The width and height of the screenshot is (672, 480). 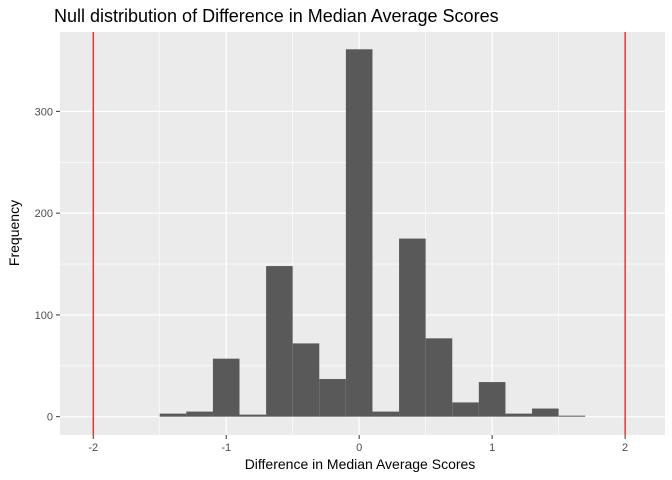 What do you see at coordinates (359, 448) in the screenshot?
I see `x-tick-label: 0` at bounding box center [359, 448].